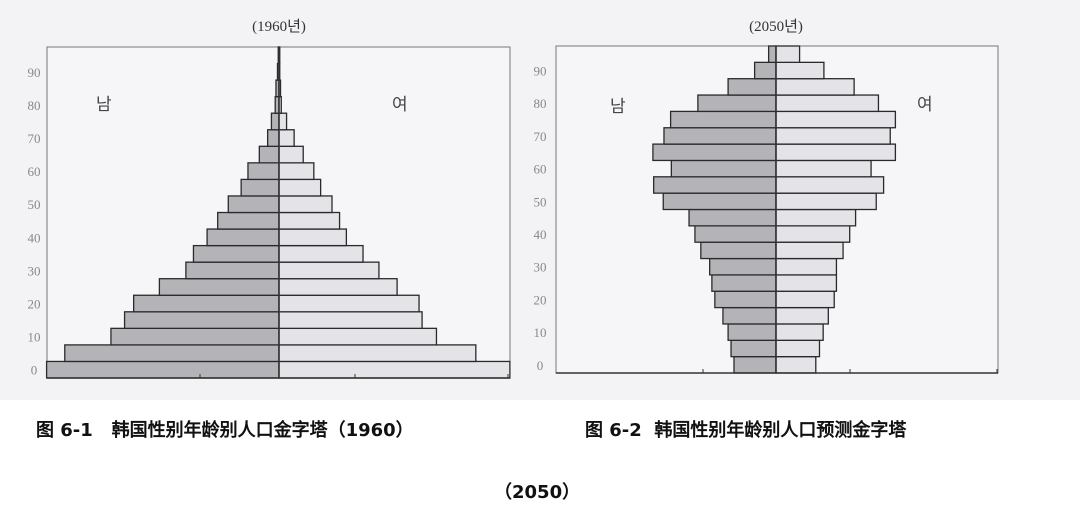 Image resolution: width=1080 pixels, height=509 pixels. I want to click on figure-caption-6-2-year: （2050）, so click(537, 492).